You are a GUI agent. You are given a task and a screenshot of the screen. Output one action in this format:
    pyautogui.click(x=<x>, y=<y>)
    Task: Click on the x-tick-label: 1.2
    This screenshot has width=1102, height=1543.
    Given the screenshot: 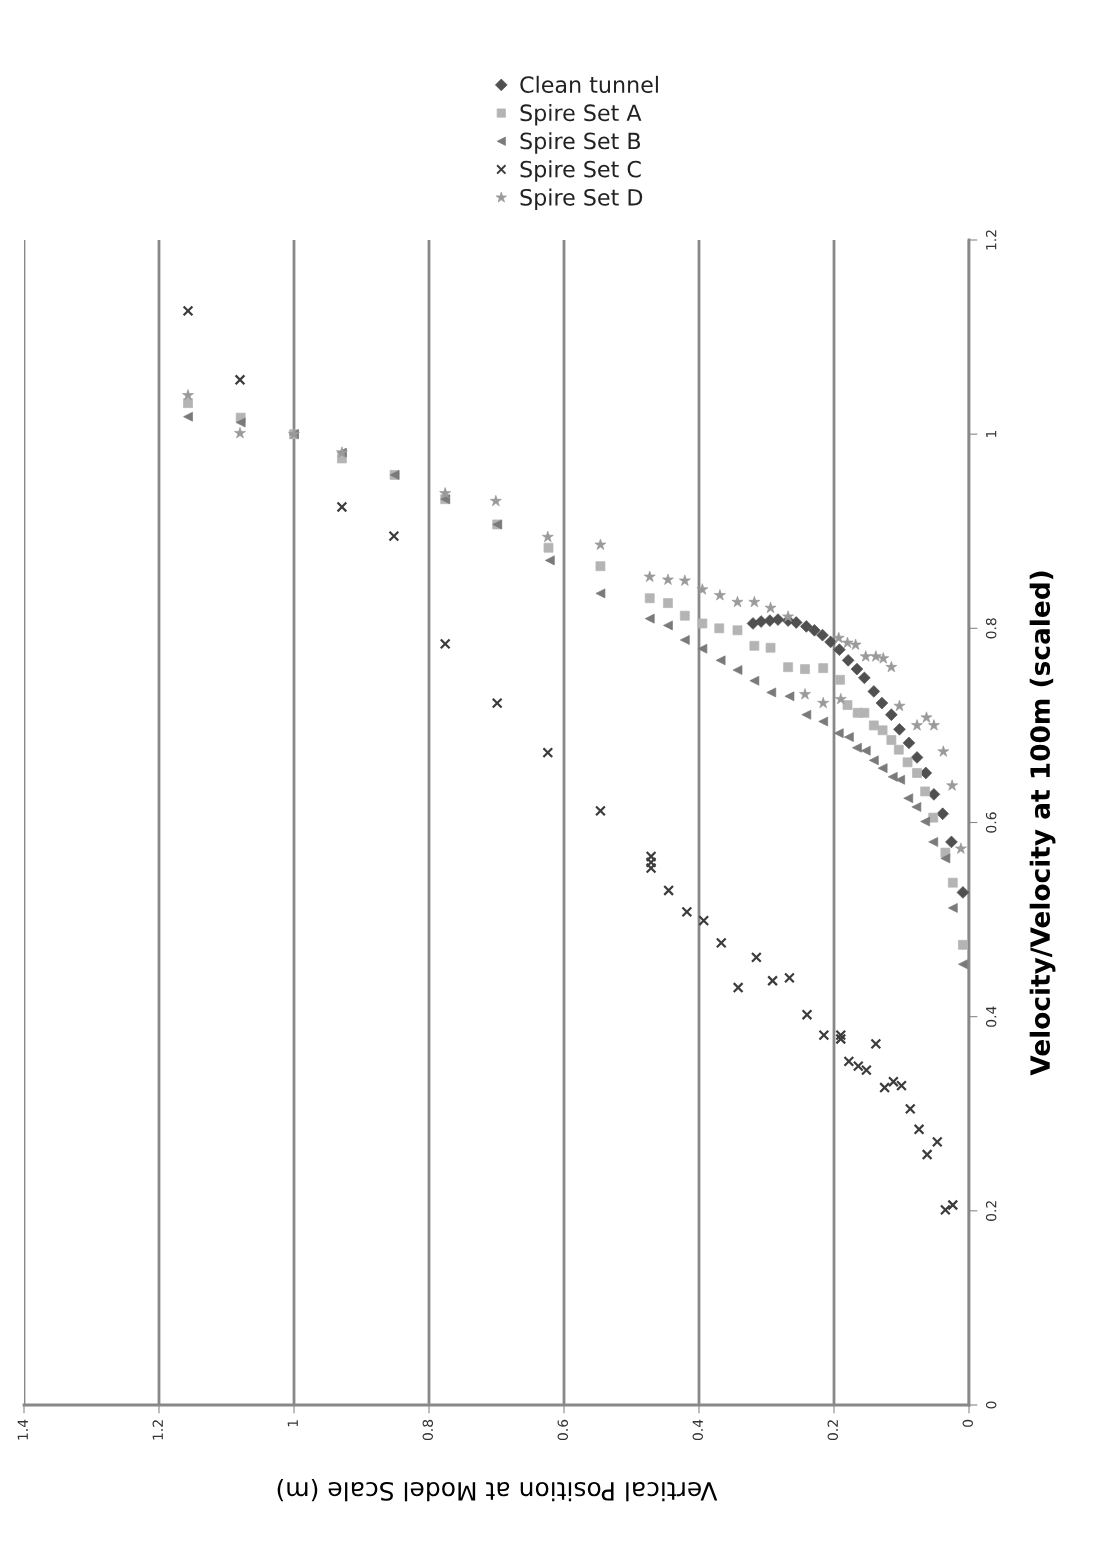 What is the action you would take?
    pyautogui.click(x=157, y=1430)
    